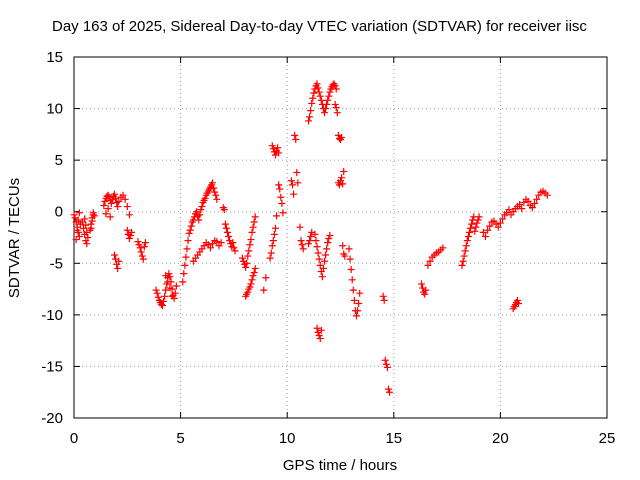 This screenshot has height=480, width=640. What do you see at coordinates (52, 418) in the screenshot?
I see `y-tick-label: -20` at bounding box center [52, 418].